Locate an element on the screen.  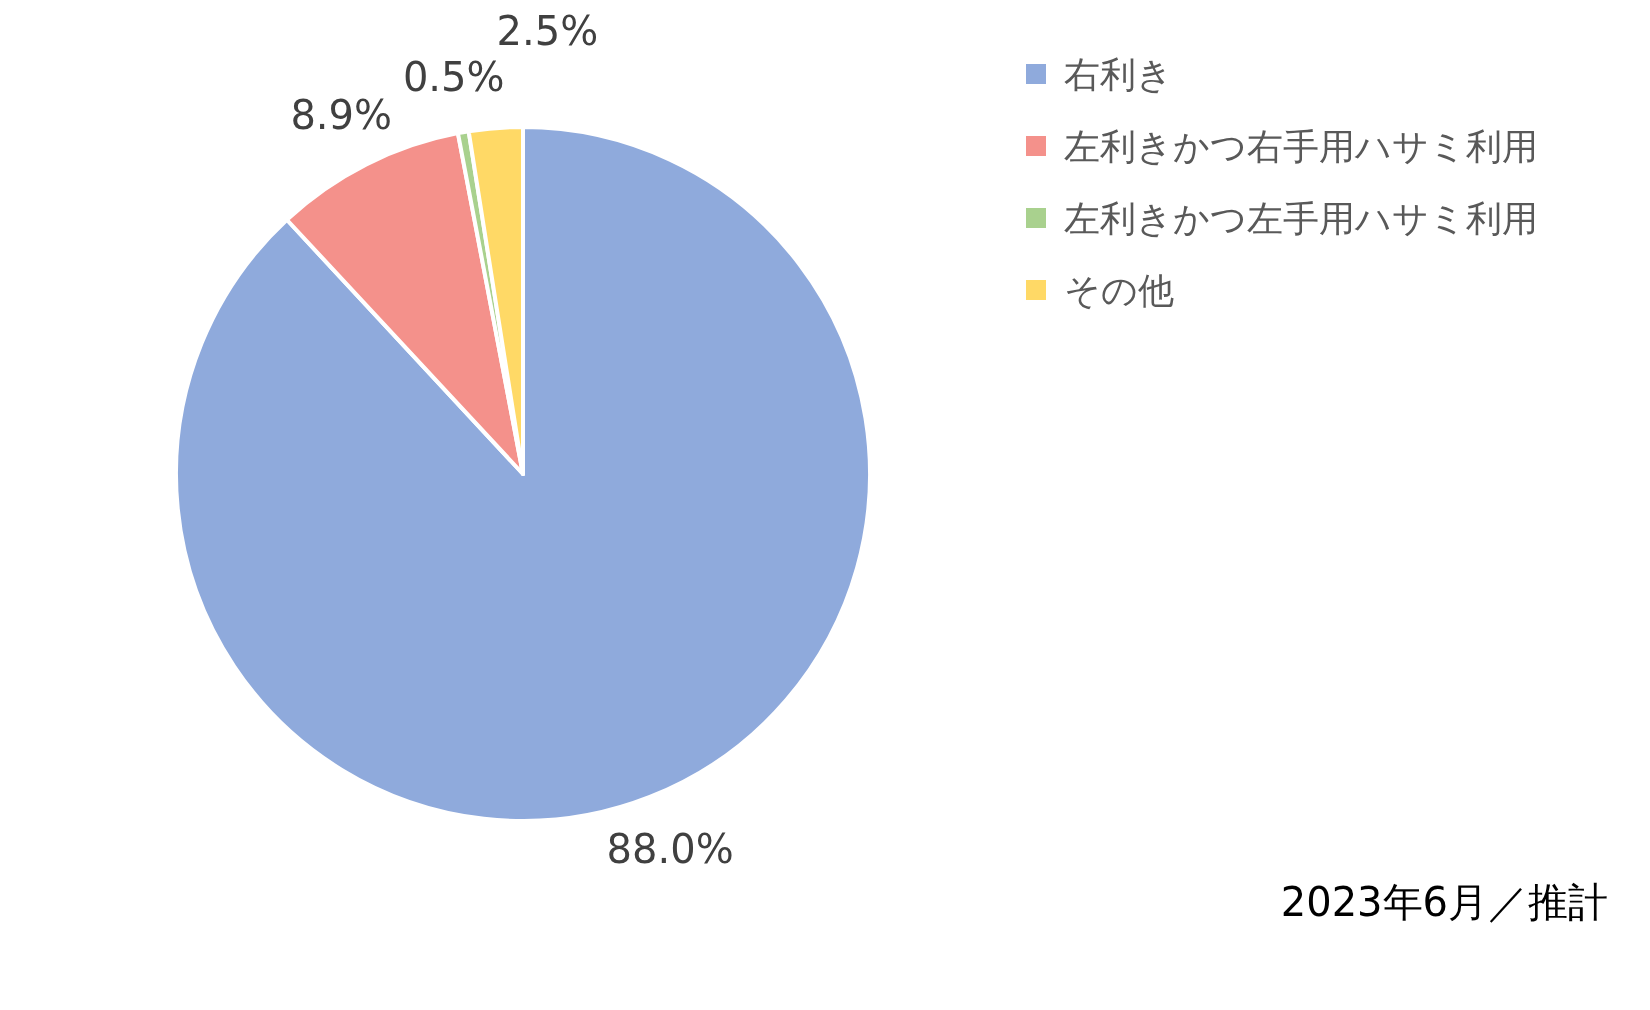
legend-label: その他 is located at coordinates (1119, 290).